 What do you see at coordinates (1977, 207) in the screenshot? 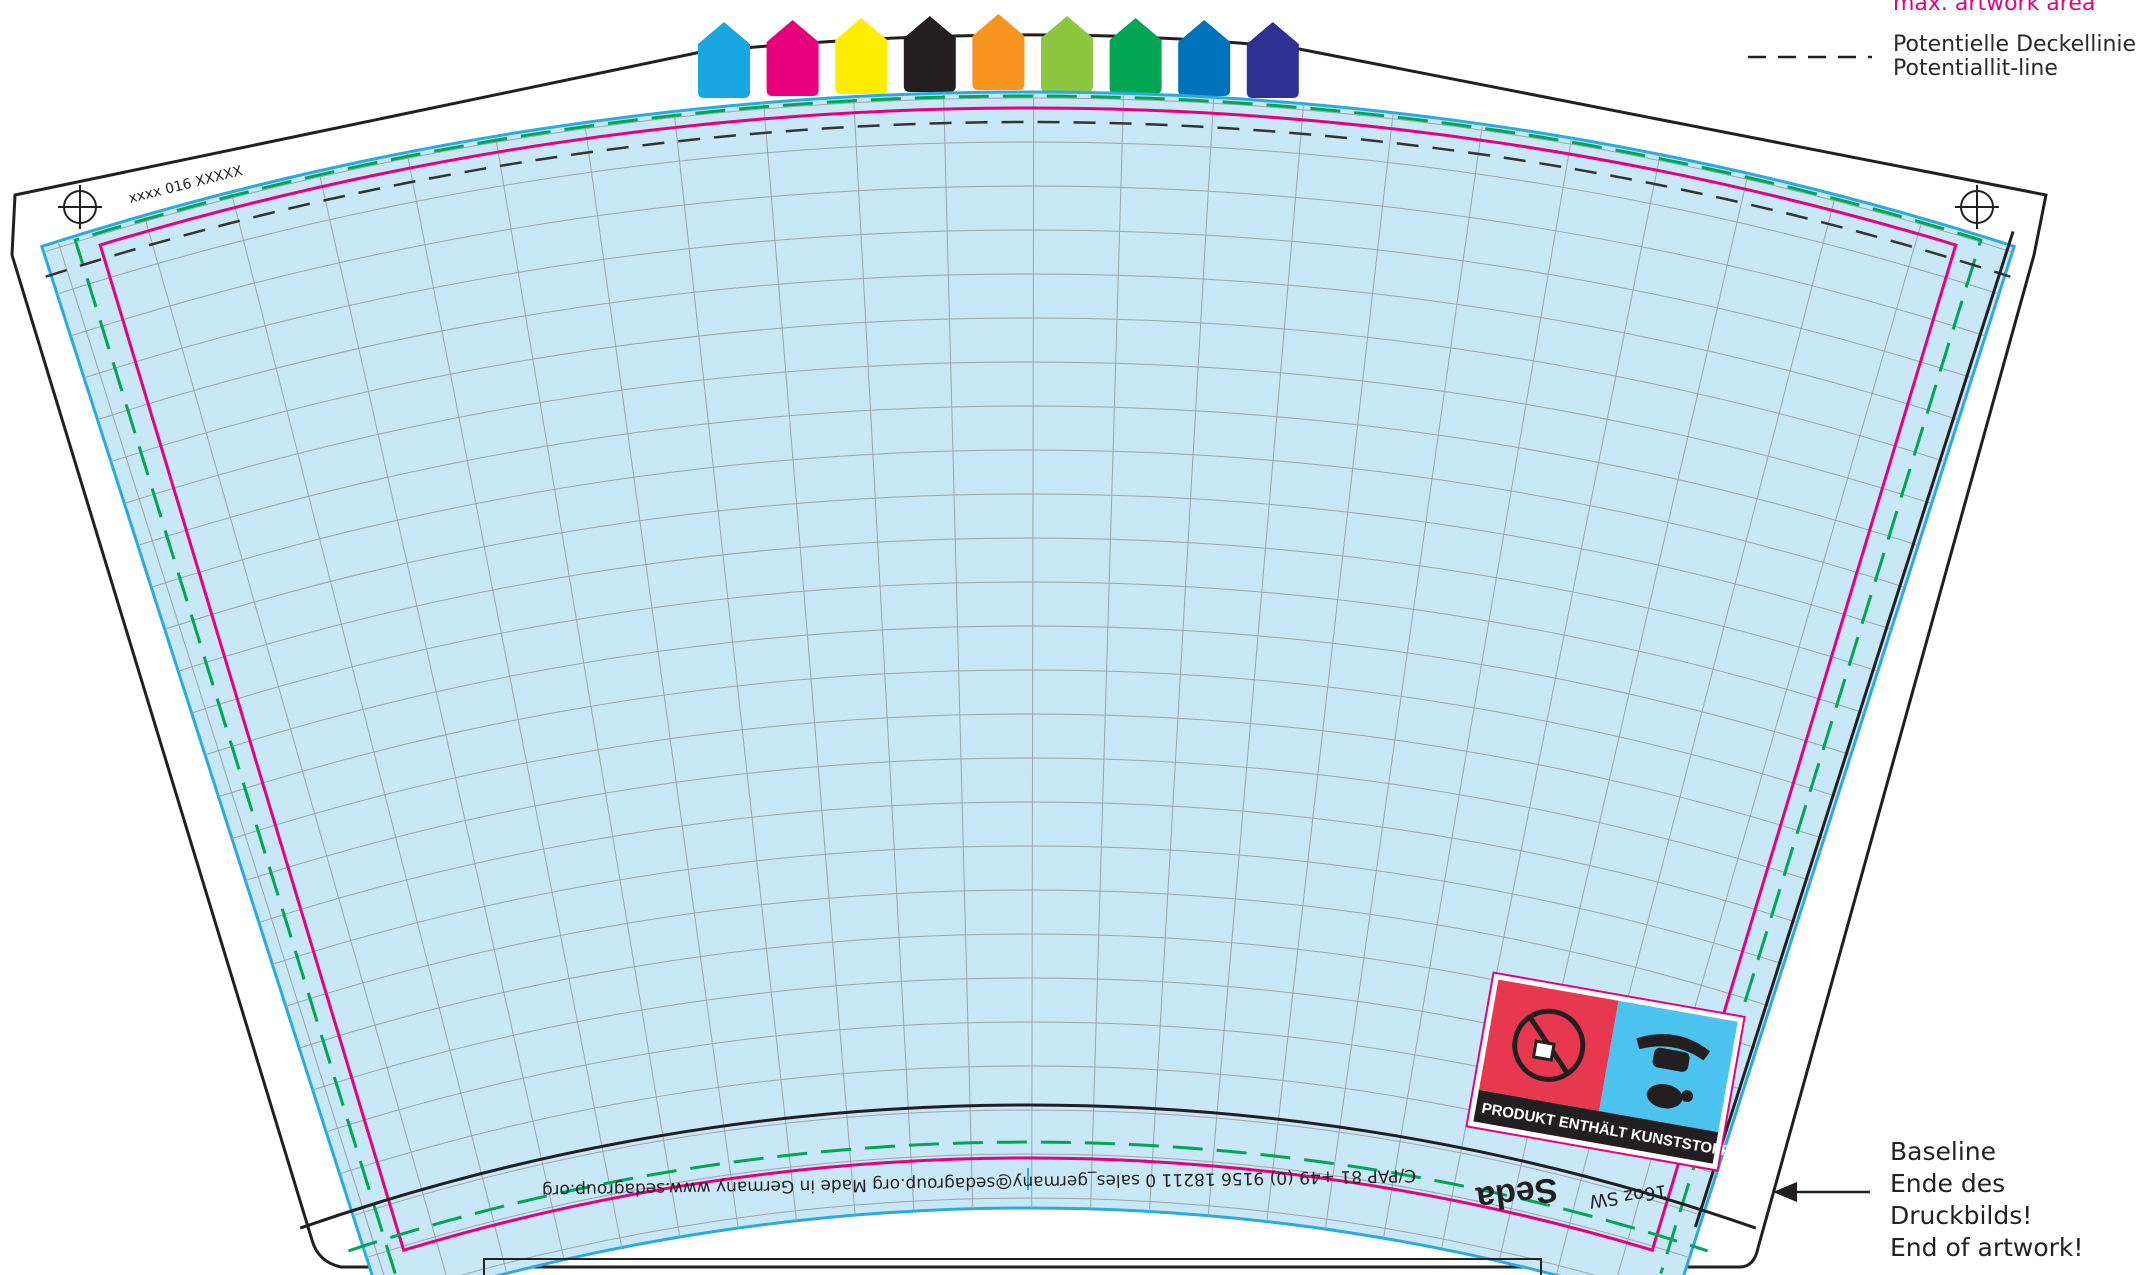
I see `registration-mark-right-icon` at bounding box center [1977, 207].